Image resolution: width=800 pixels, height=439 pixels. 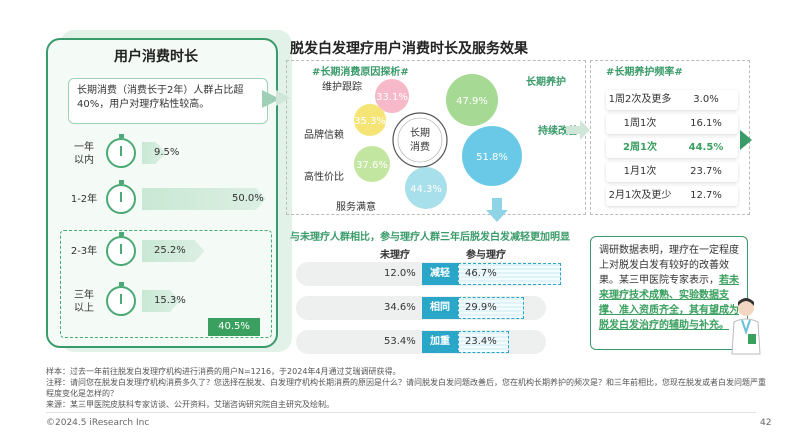 I want to click on page-title: 脱发白发理疗用户消费时长及服务效果, so click(x=409, y=49).